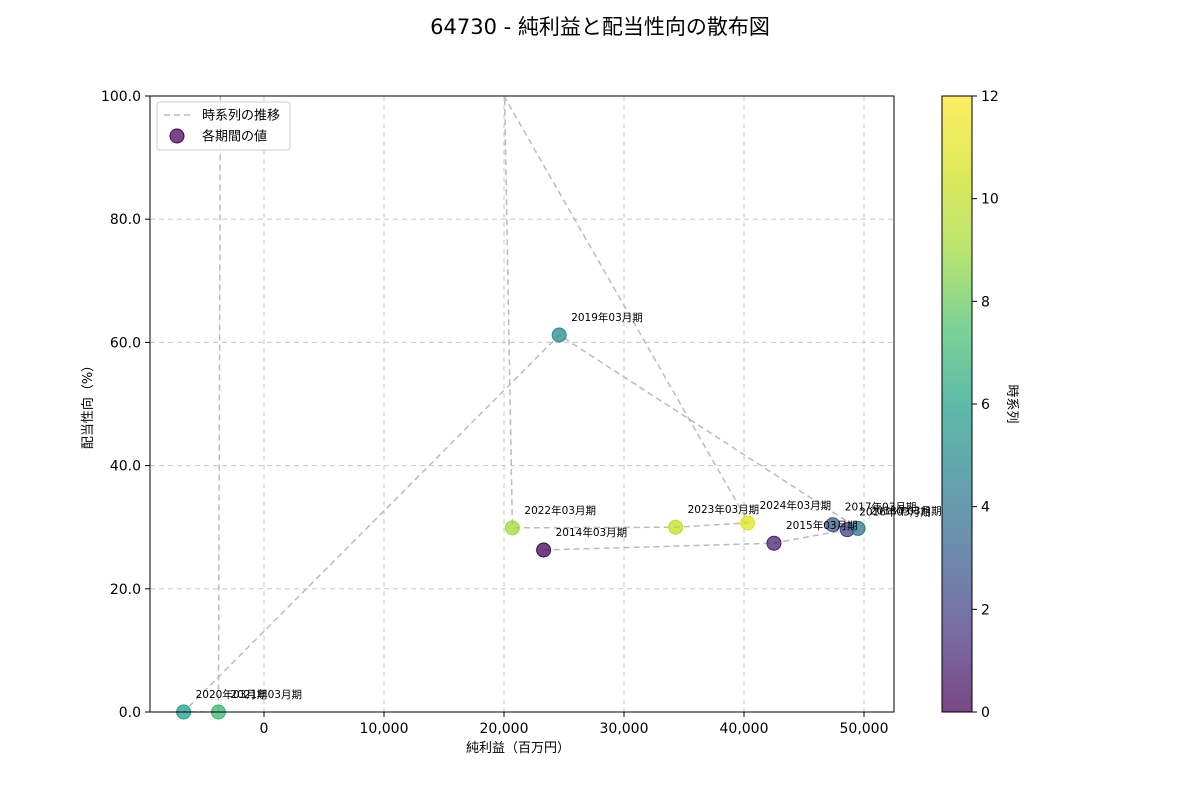 The width and height of the screenshot is (1200, 800). I want to click on colorbar-tick-label: 6, so click(985, 405).